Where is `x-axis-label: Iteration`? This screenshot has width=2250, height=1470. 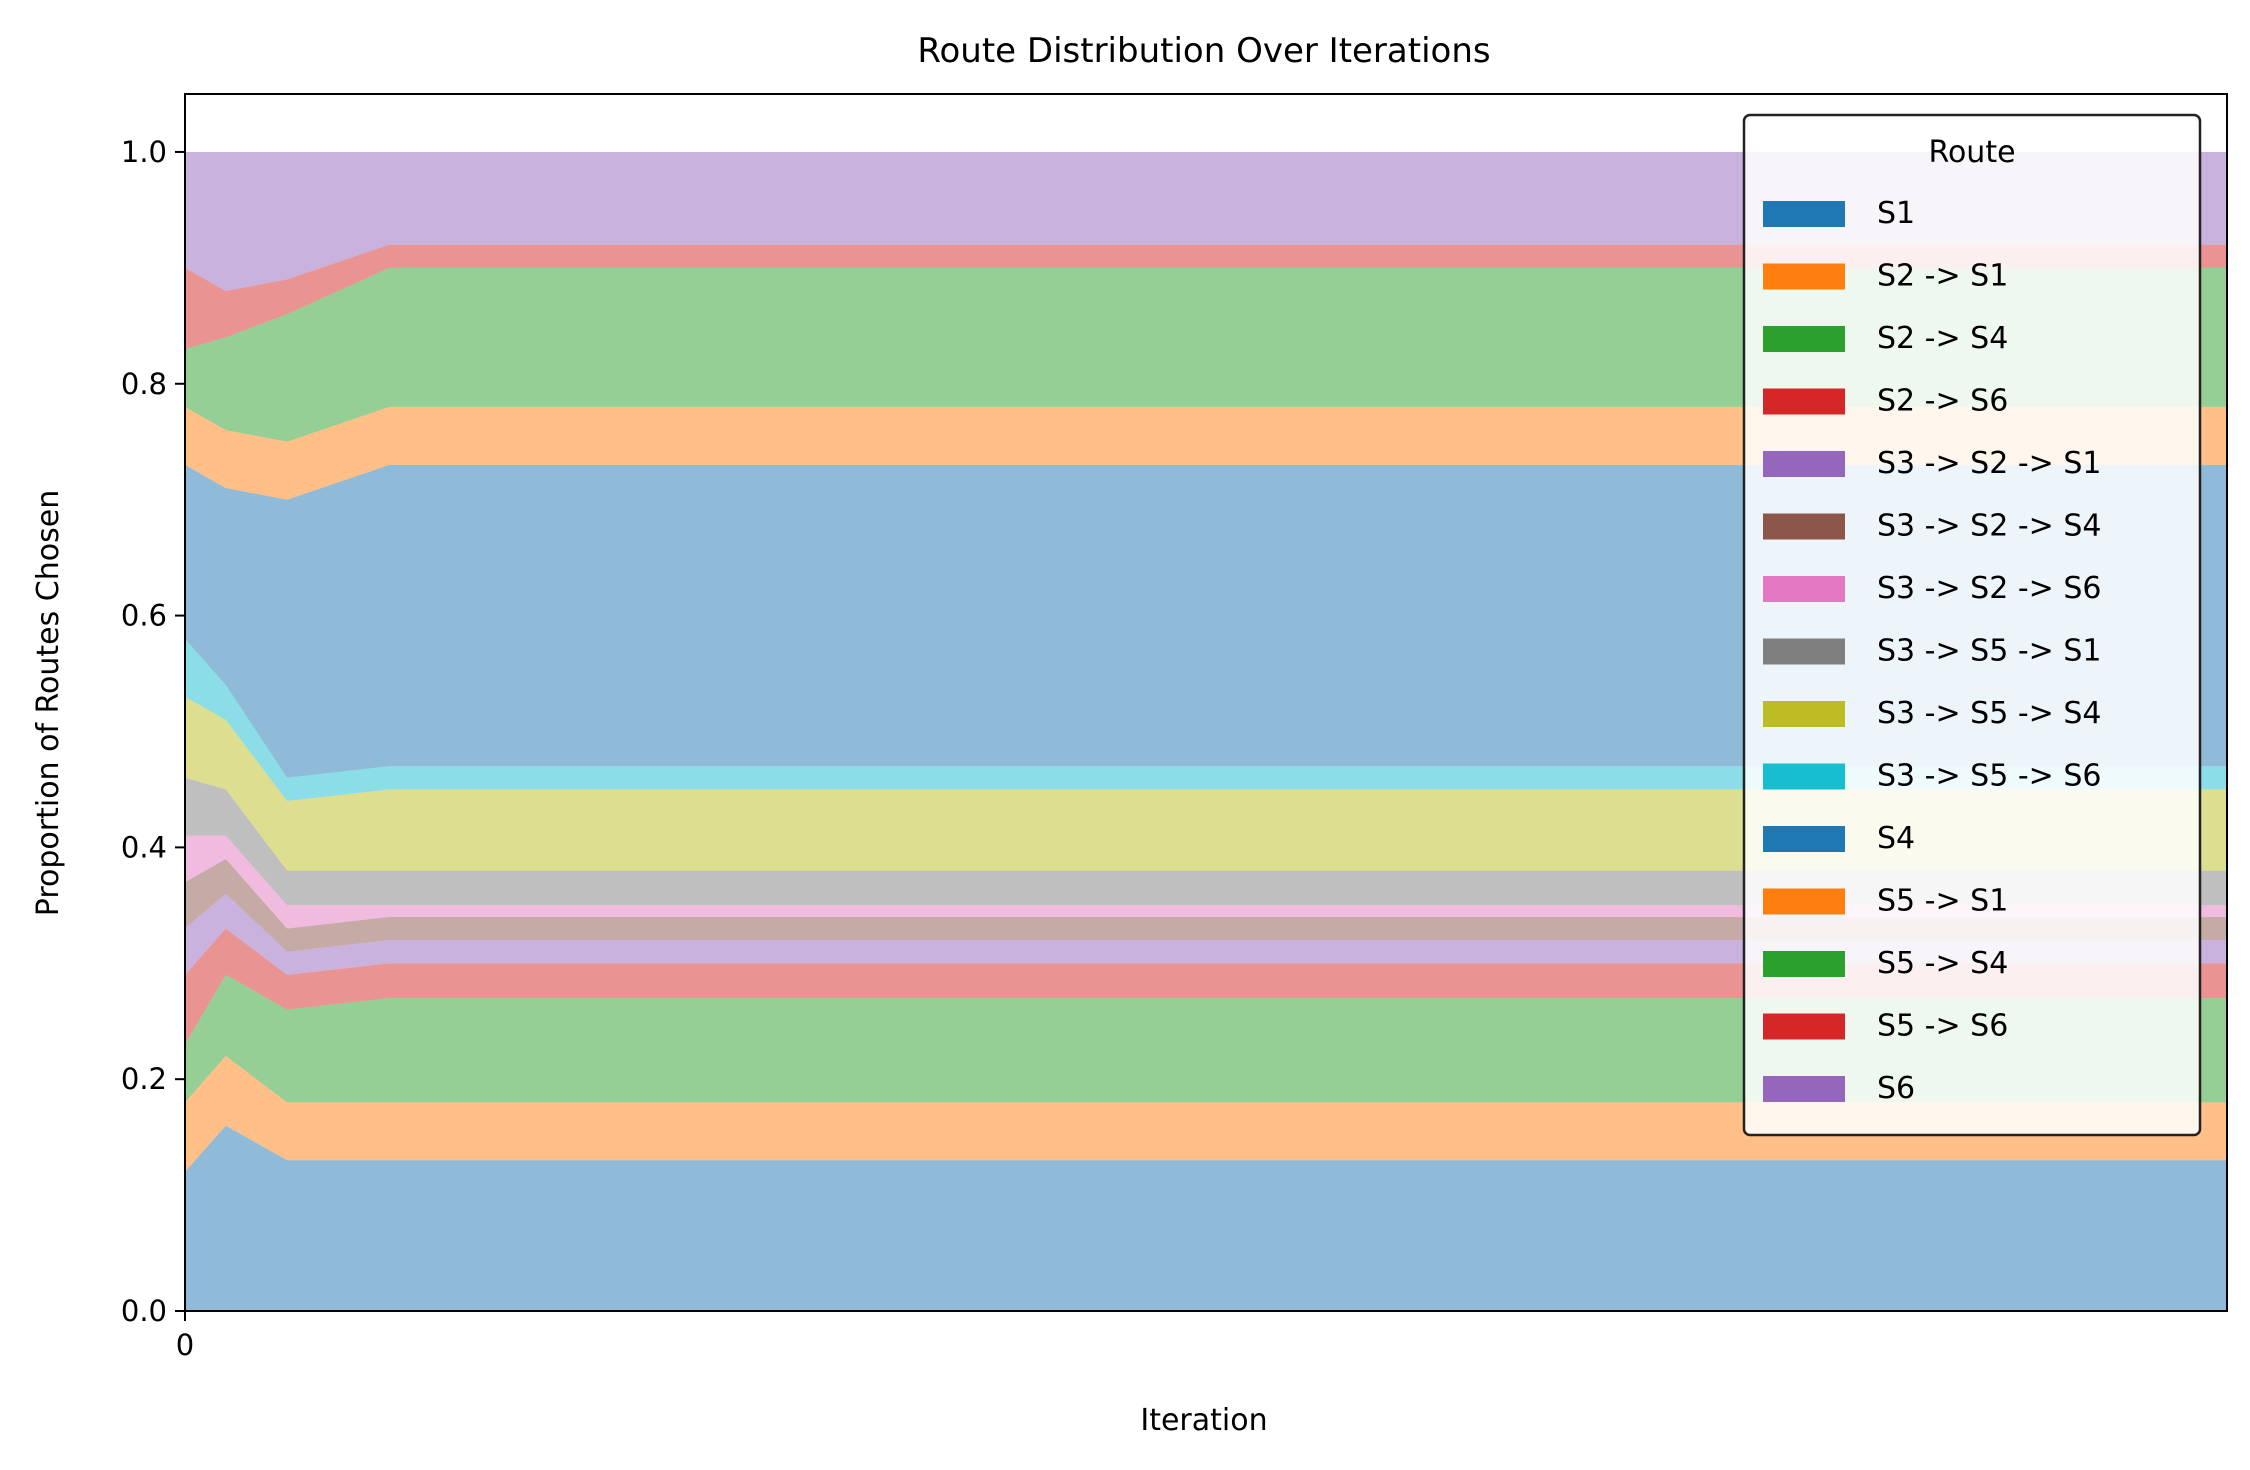 x-axis-label: Iteration is located at coordinates (1203, 1420).